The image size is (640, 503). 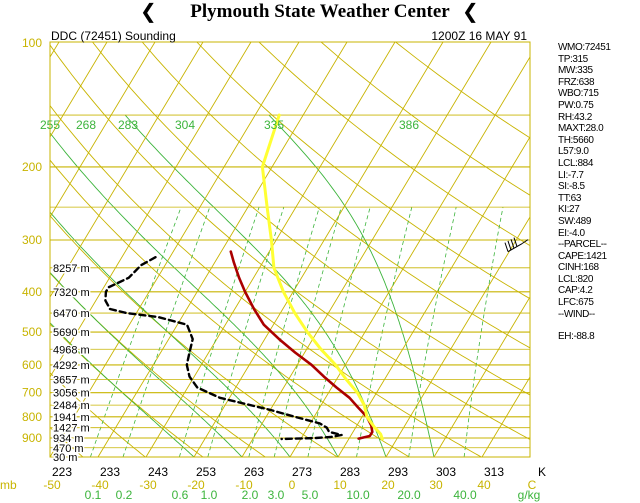 What do you see at coordinates (571, 233) in the screenshot?
I see `sidebar-index: EI:-4.0` at bounding box center [571, 233].